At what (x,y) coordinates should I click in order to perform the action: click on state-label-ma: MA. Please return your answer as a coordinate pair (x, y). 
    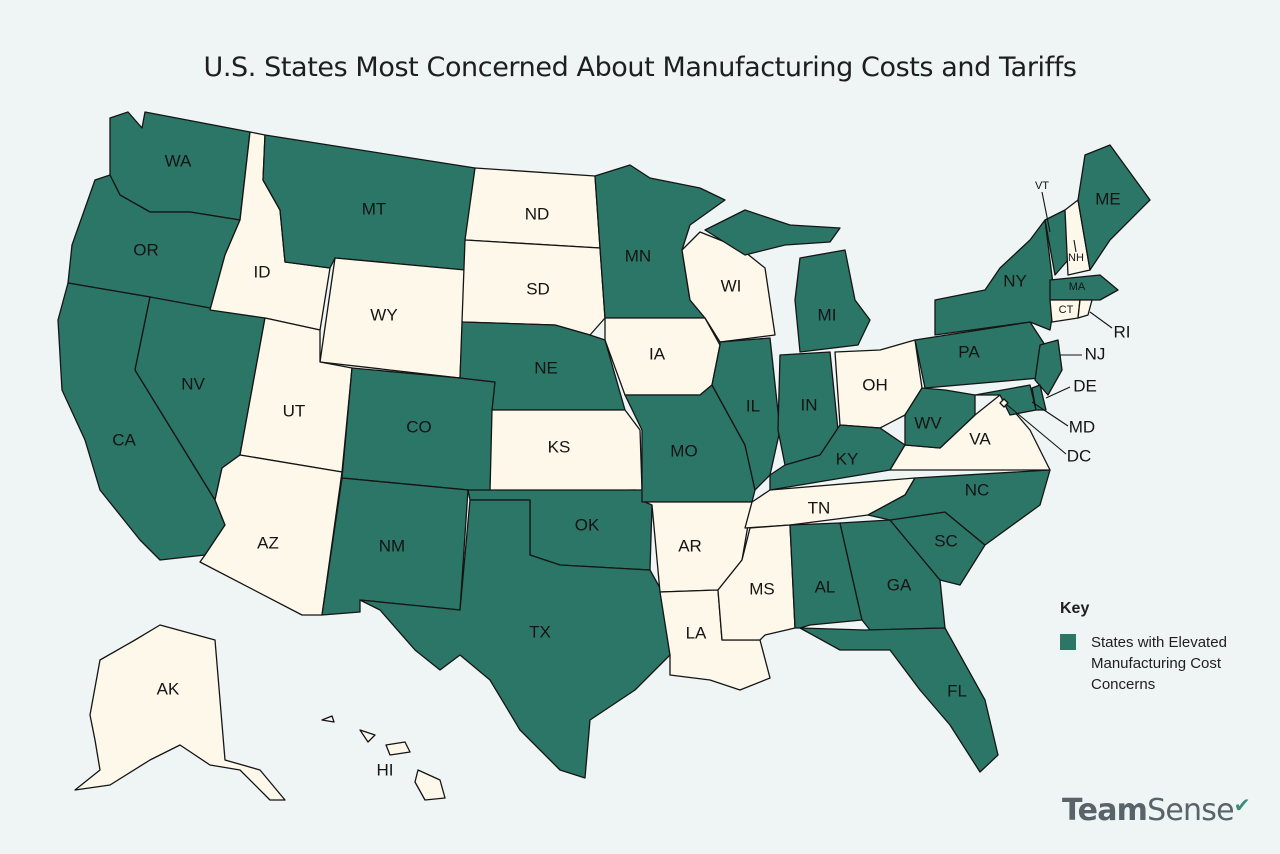
    Looking at the image, I should click on (1077, 287).